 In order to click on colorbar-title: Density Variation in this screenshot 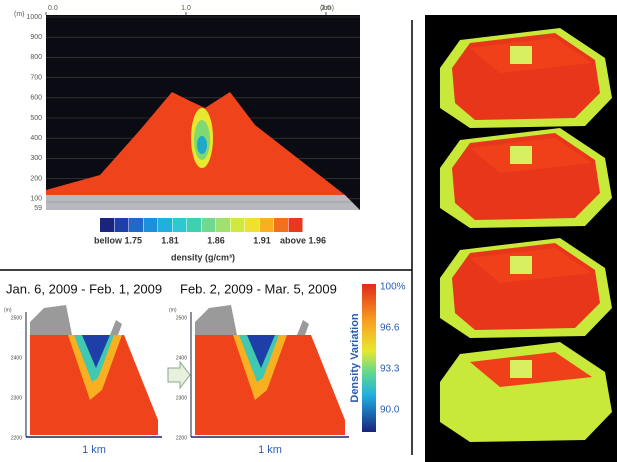, I will do `click(355, 358)`.